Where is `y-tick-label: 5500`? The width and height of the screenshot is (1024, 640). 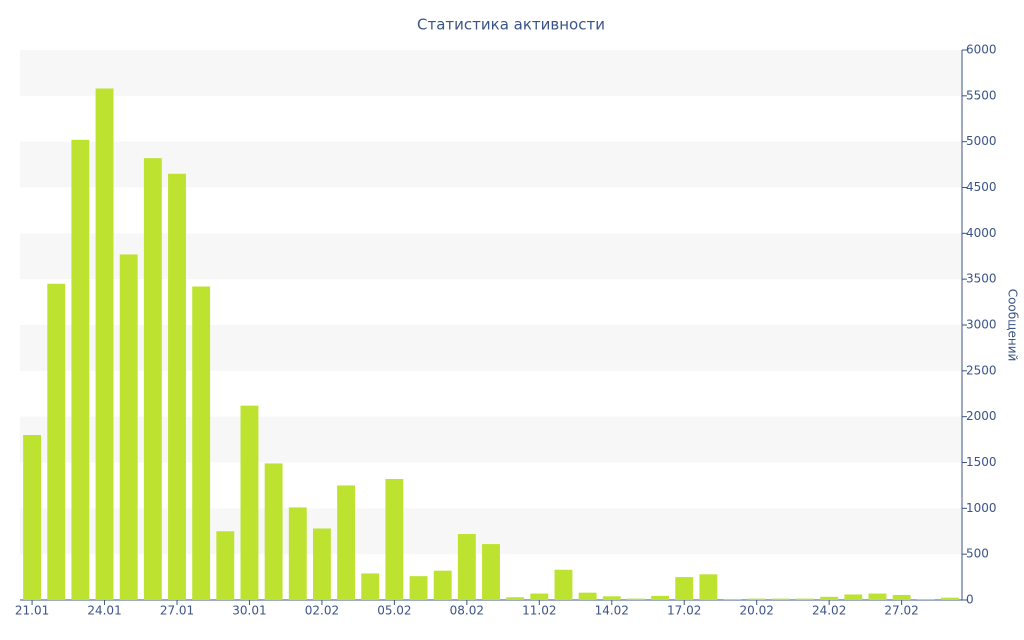 y-tick-label: 5500 is located at coordinates (981, 95).